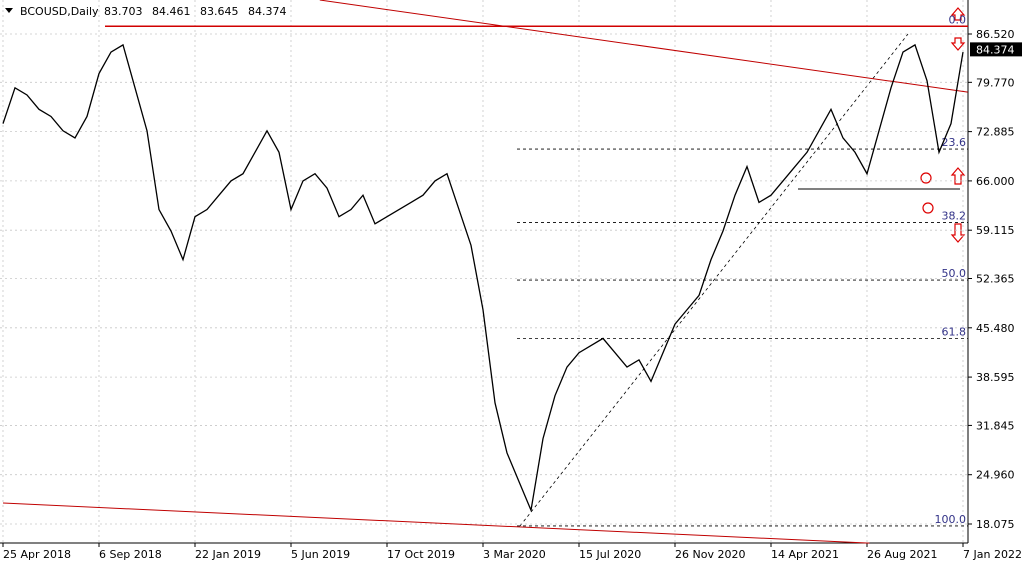  I want to click on price-tag, so click(996, 49).